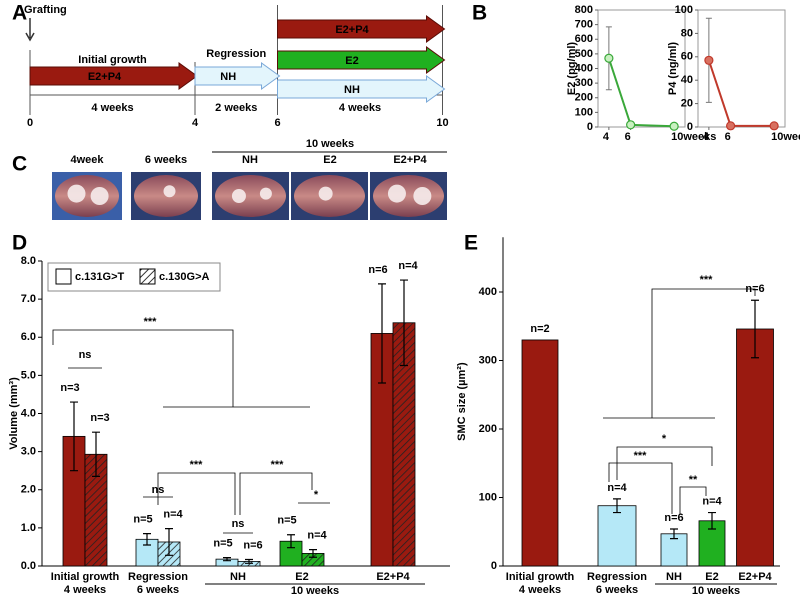 This screenshot has height=597, width=800. Describe the element at coordinates (540, 577) in the screenshot. I see `x-tick-label: Initial growth` at that location.